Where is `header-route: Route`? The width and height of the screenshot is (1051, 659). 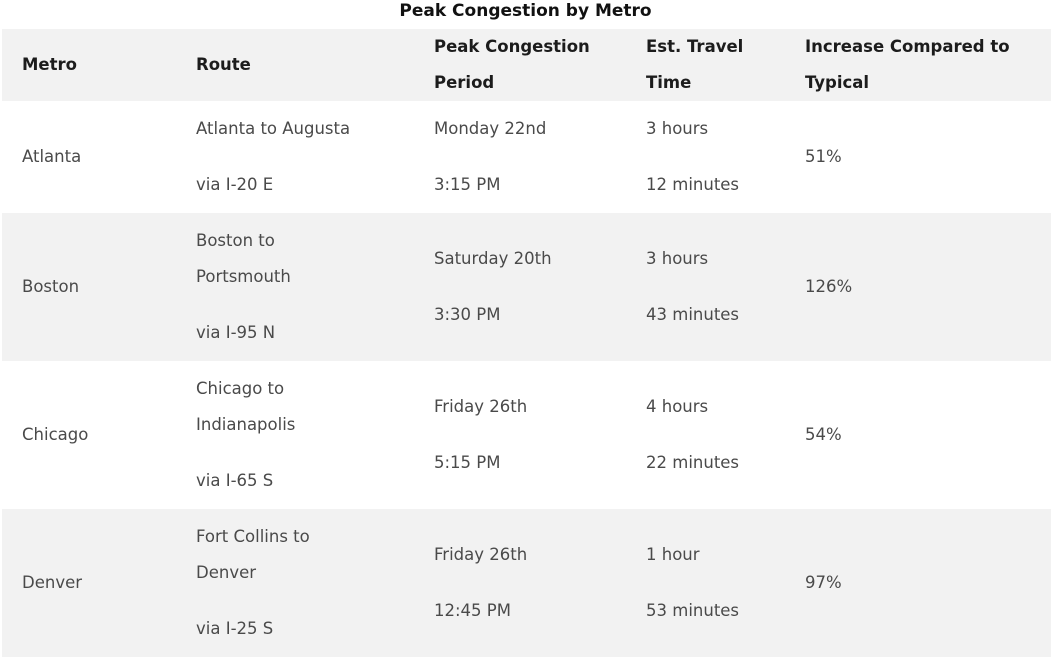 header-route: Route is located at coordinates (223, 64).